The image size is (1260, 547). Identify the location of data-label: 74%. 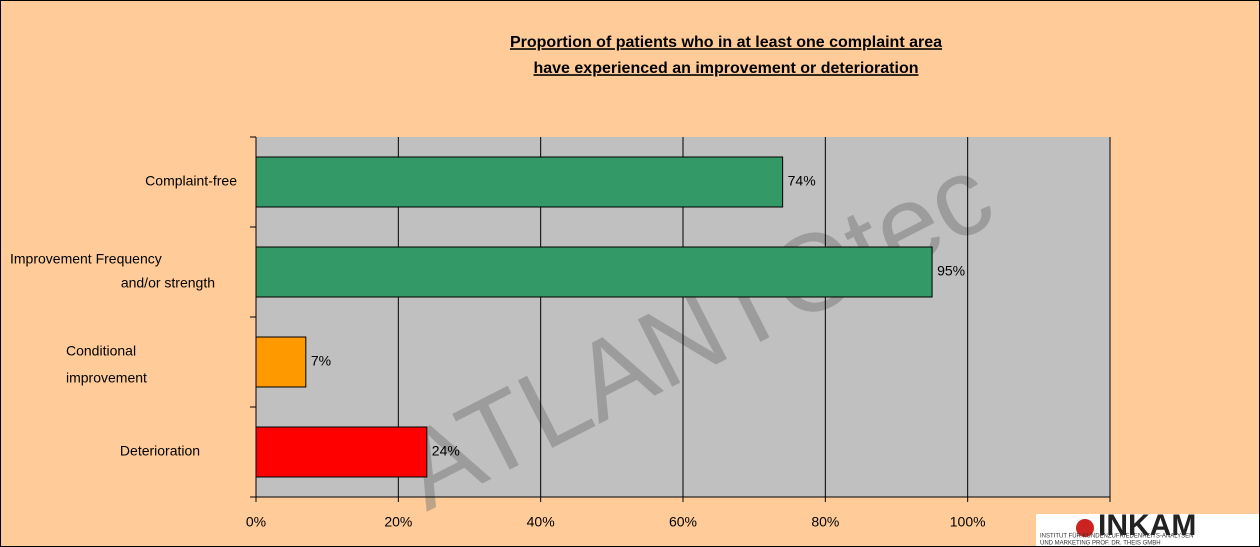
(802, 181).